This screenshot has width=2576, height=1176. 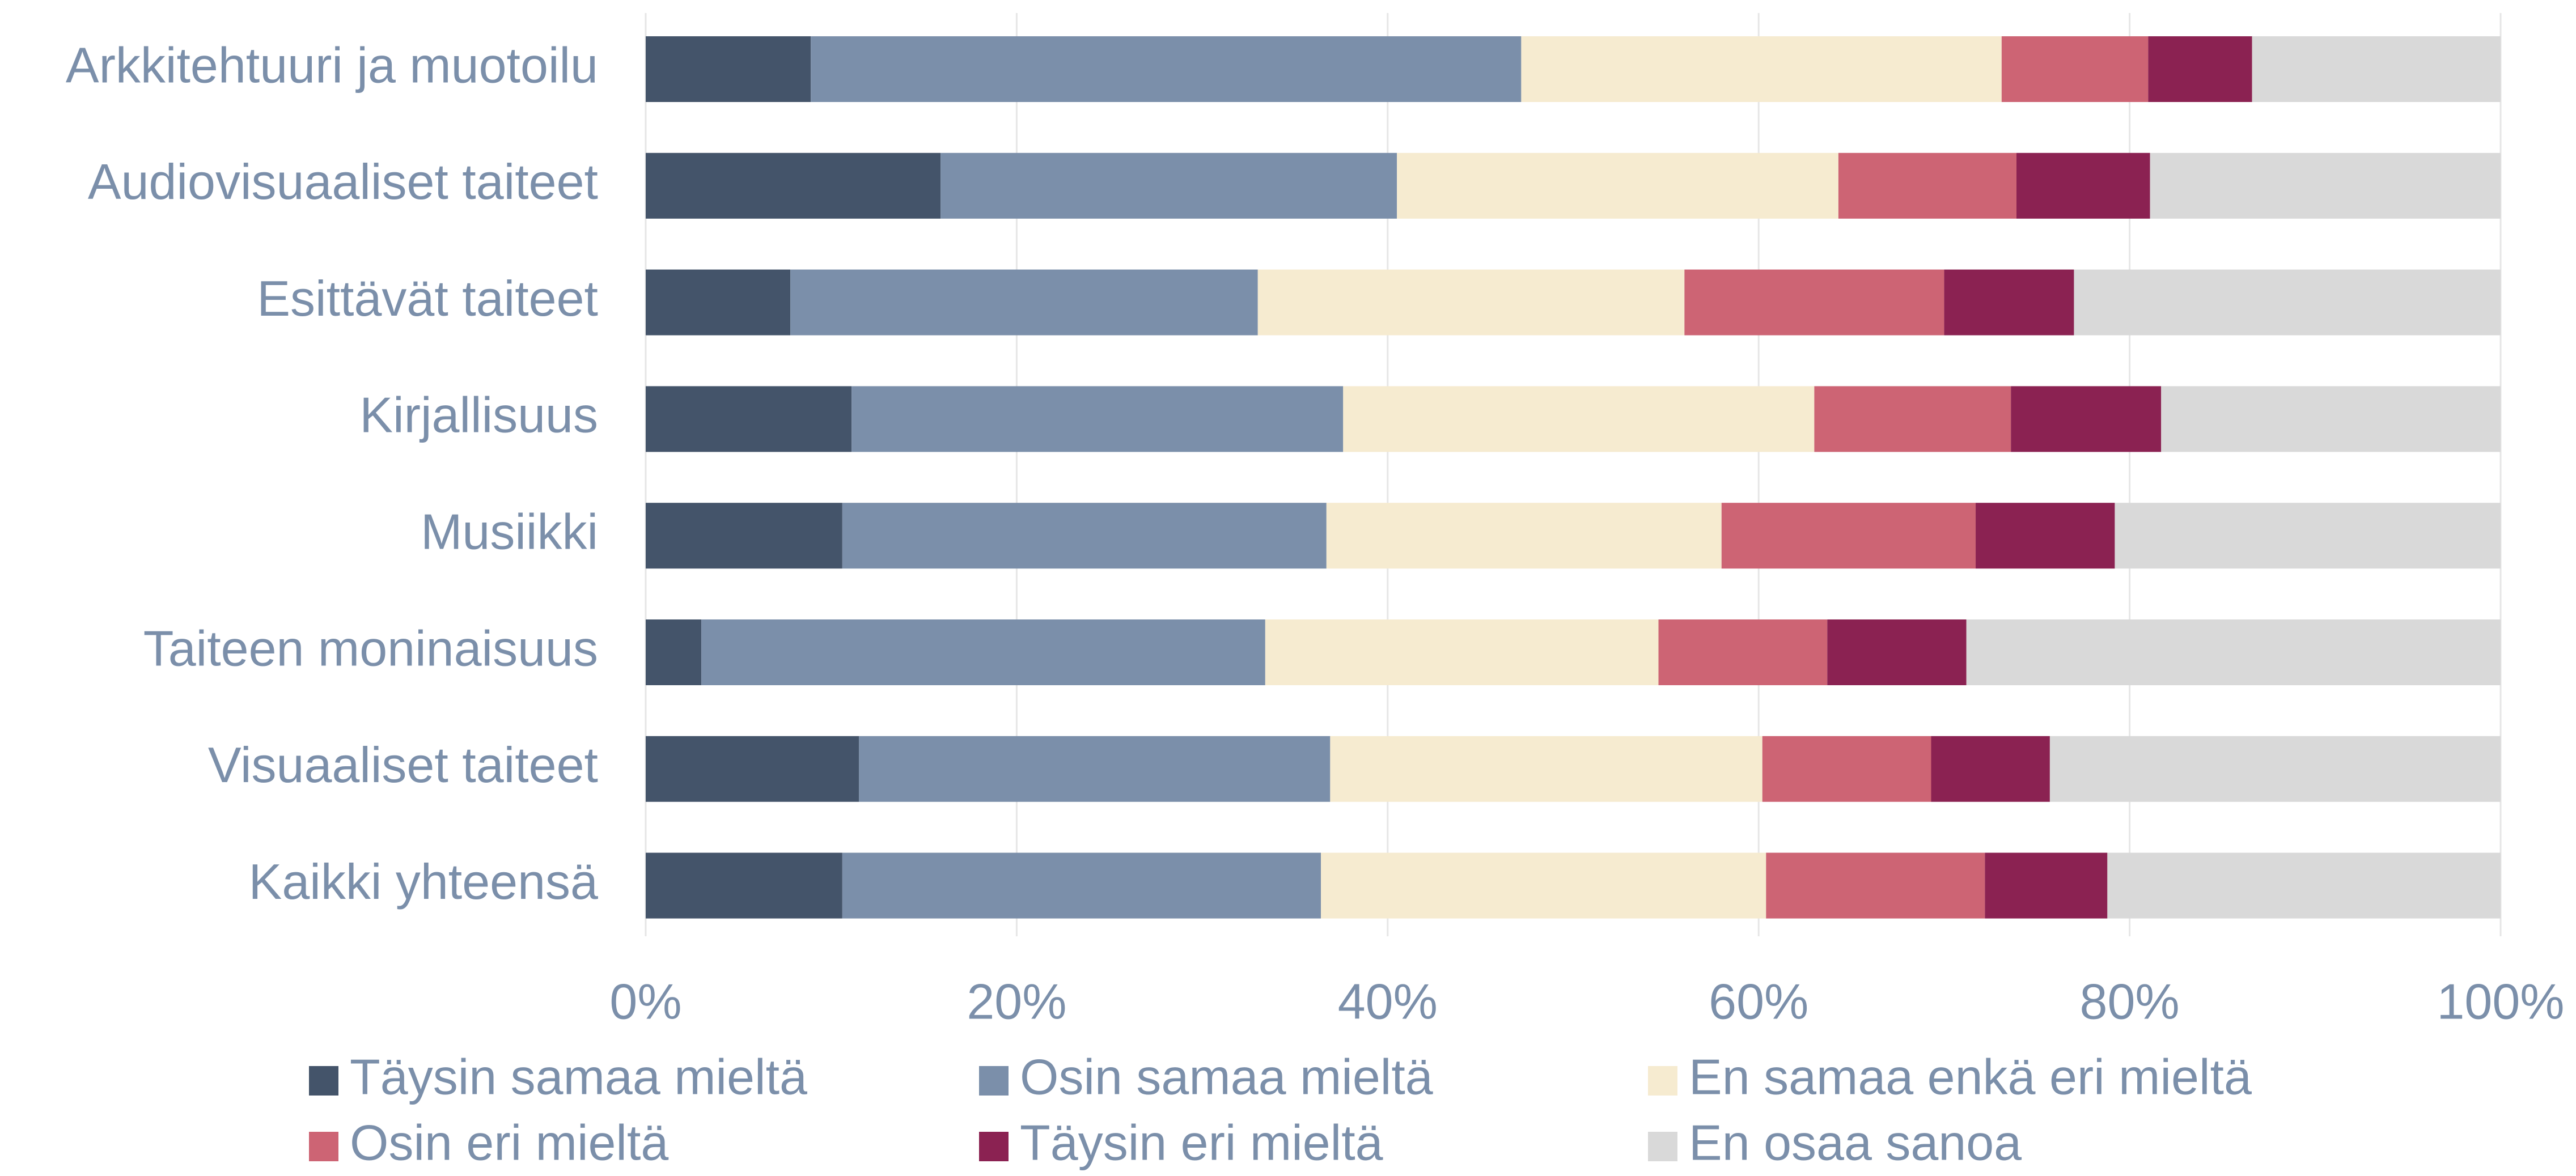 What do you see at coordinates (578, 1076) in the screenshot?
I see `legend-label: Täysin samaa mieltä` at bounding box center [578, 1076].